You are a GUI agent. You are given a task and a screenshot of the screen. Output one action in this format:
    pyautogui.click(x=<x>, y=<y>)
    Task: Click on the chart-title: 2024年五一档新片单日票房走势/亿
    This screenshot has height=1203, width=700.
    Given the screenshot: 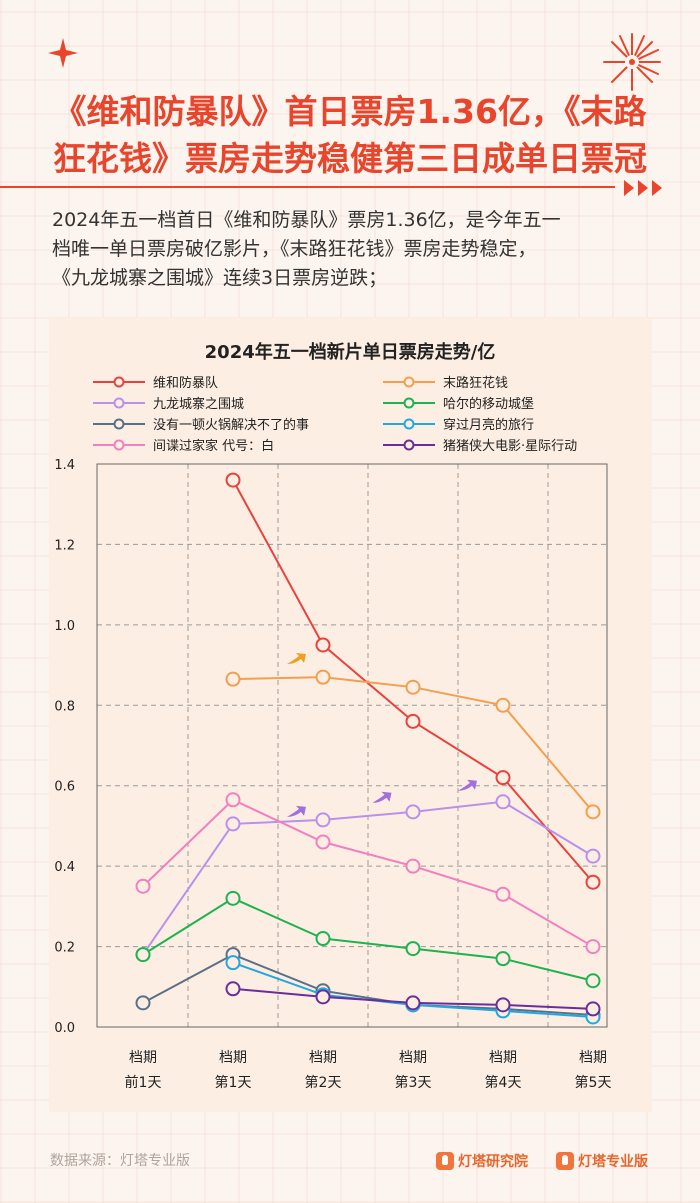 What is the action you would take?
    pyautogui.click(x=350, y=352)
    